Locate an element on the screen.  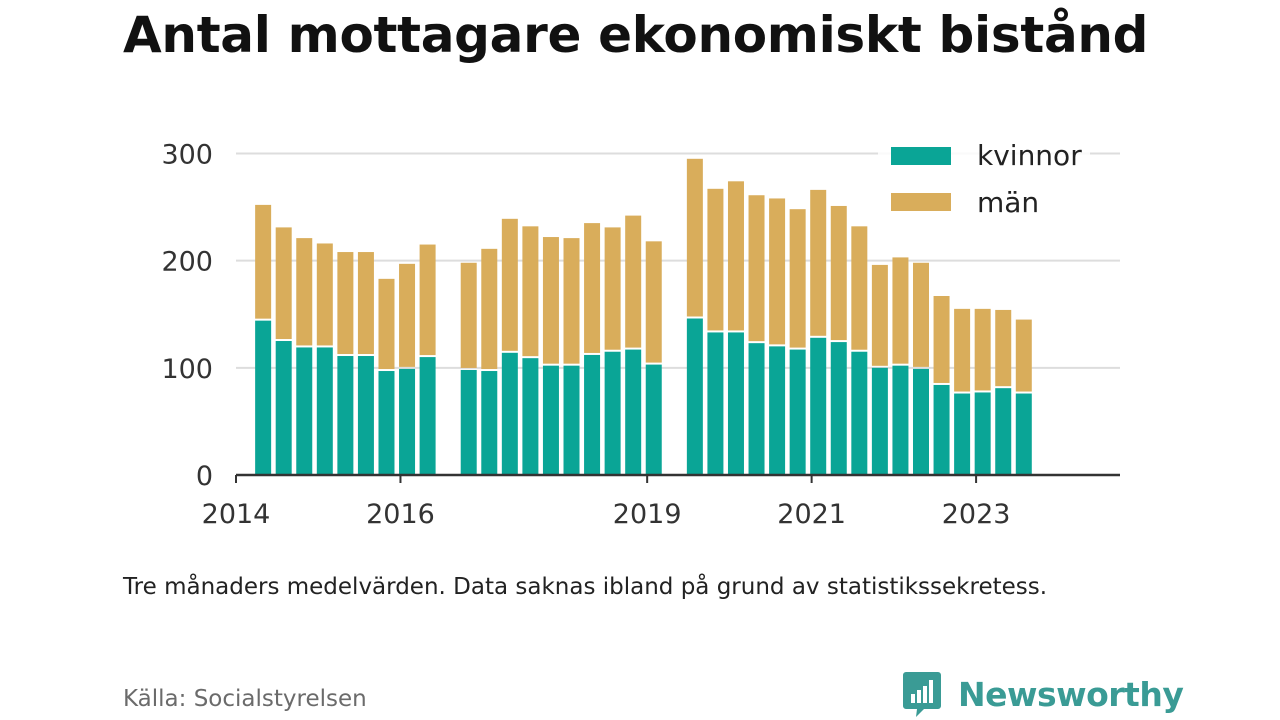
y-tick-label: 100 is located at coordinates (187, 369).